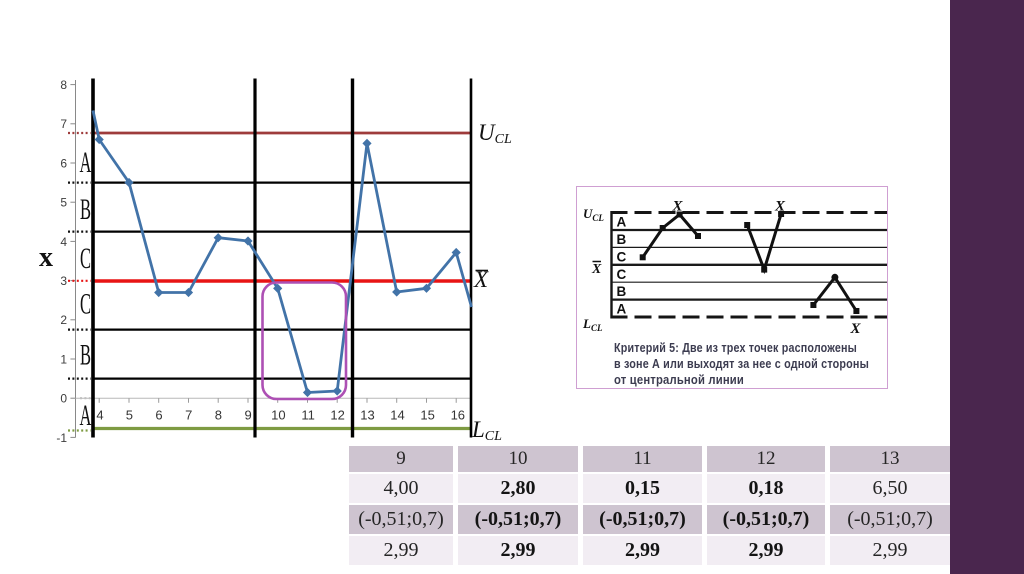 The width and height of the screenshot is (1024, 574). I want to click on svg-text: -1, so click(61, 438).